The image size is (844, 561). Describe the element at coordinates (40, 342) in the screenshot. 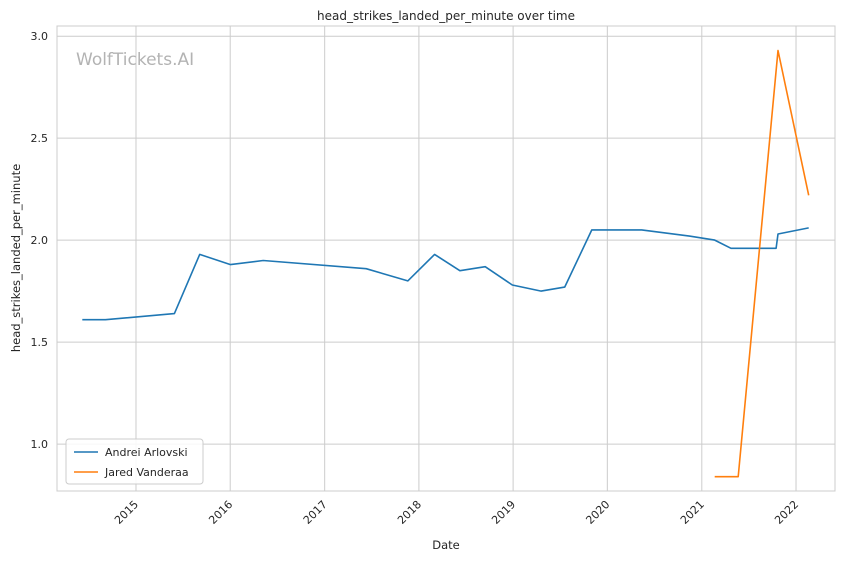

I see `y-tick-label: 1.5` at that location.